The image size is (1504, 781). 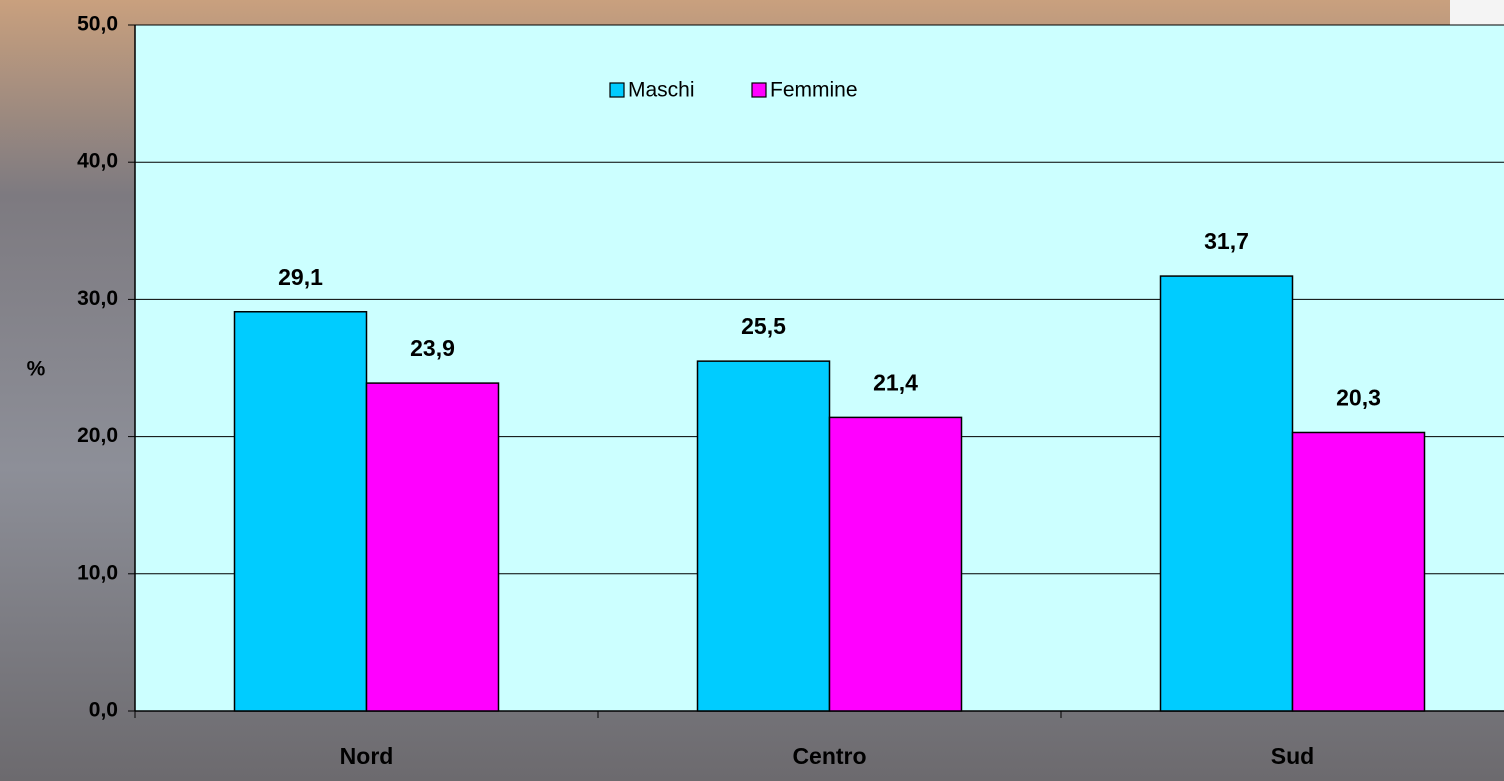 What do you see at coordinates (97, 572) in the screenshot?
I see `y-tick-label: 10,0` at bounding box center [97, 572].